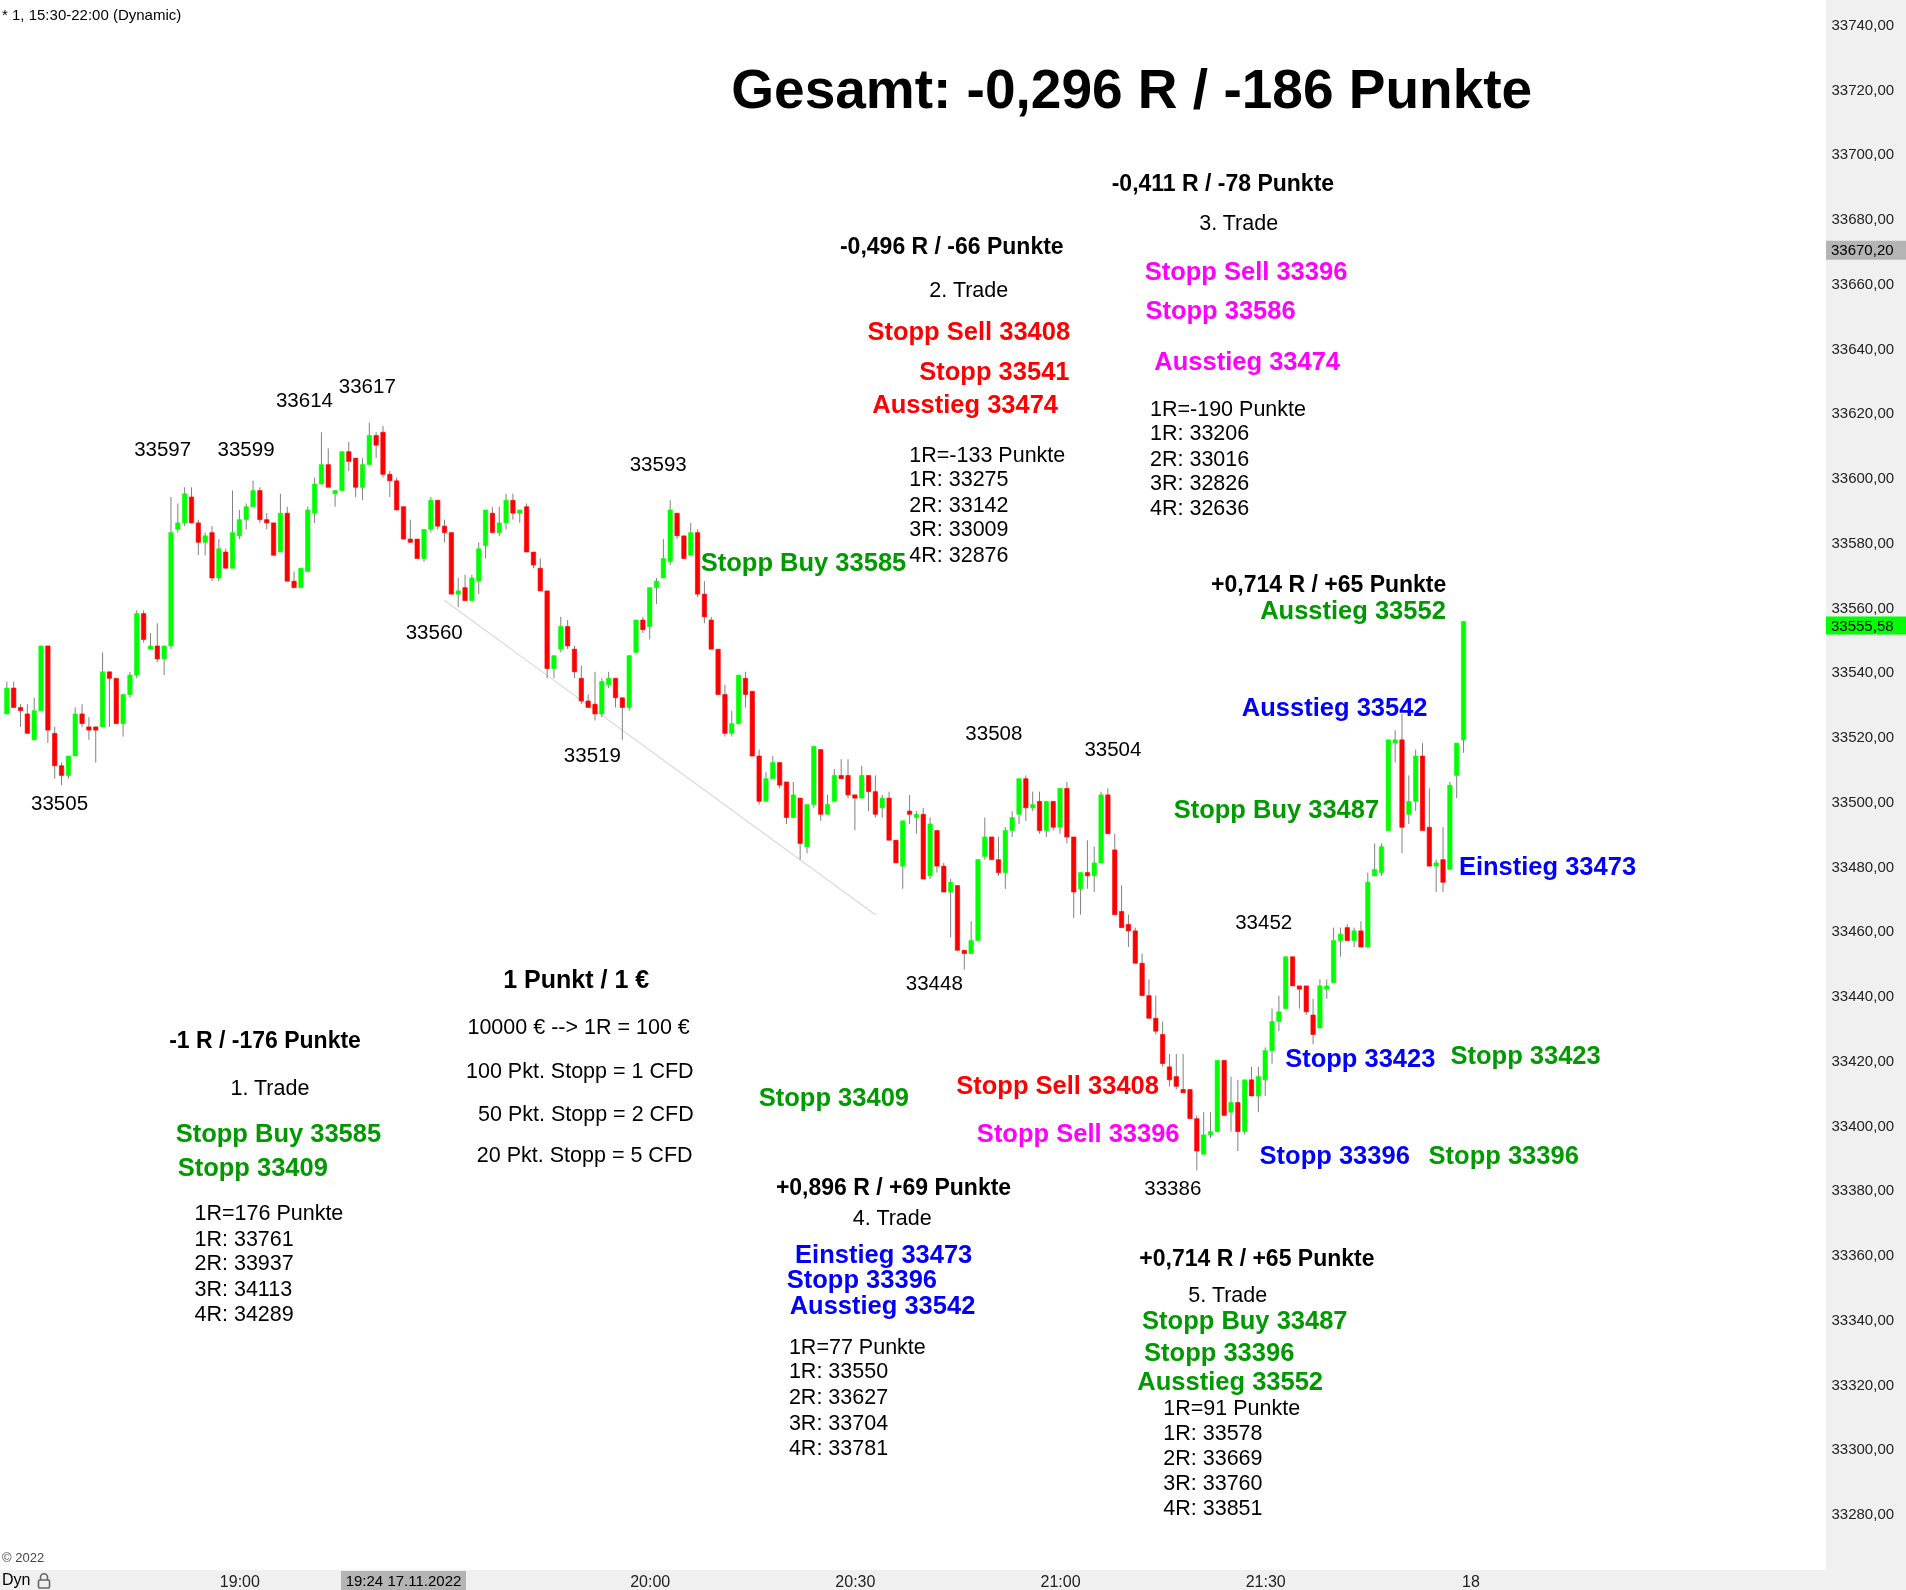  I want to click on annotation: -1 R / -176 Punkte, so click(265, 1039).